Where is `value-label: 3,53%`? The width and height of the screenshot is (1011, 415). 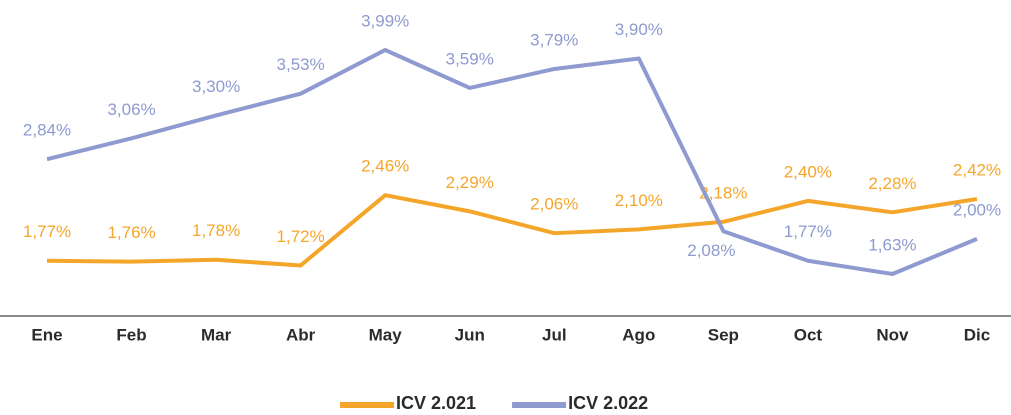
value-label: 3,53% is located at coordinates (301, 64).